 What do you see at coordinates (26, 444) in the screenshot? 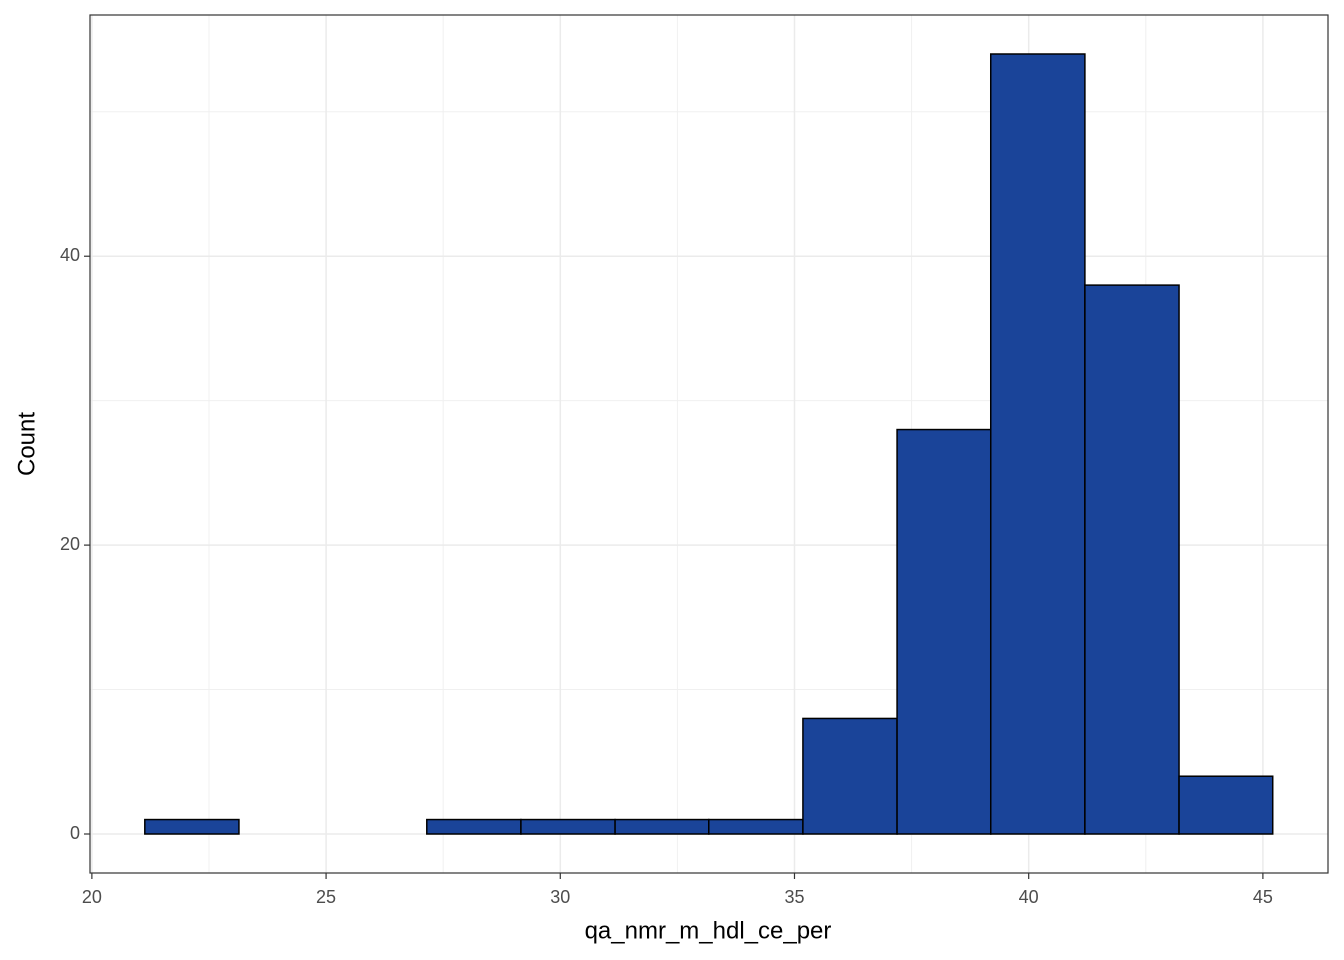
I see `y-axis-title: Count` at bounding box center [26, 444].